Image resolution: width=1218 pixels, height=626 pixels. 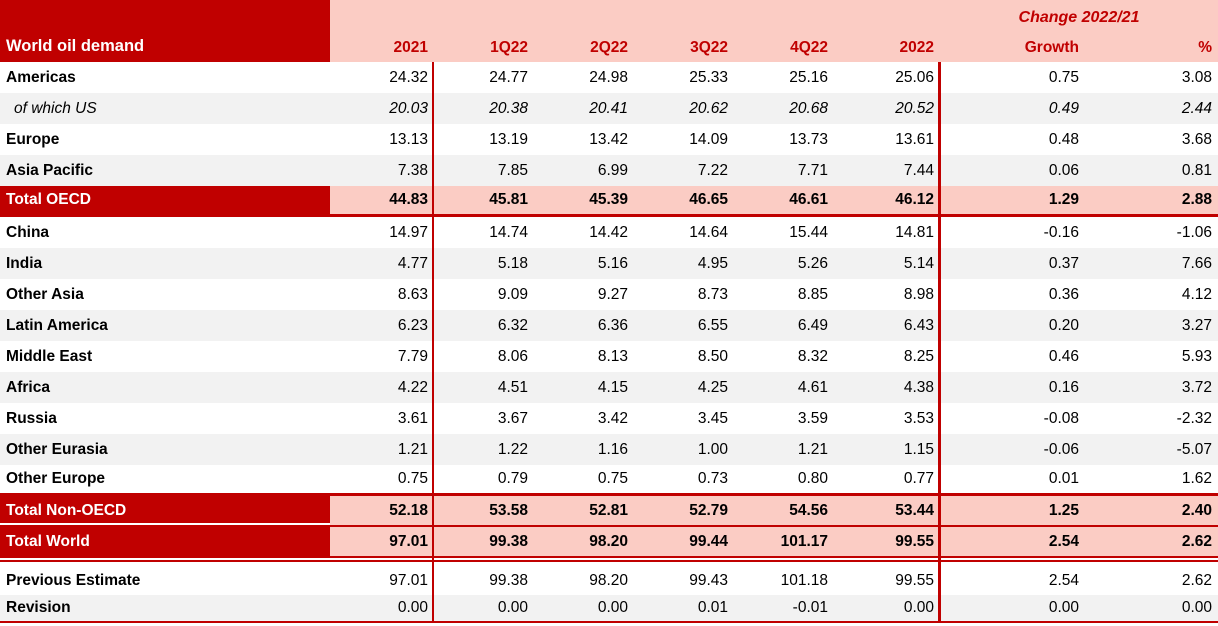 I want to click on cell-growth: 0.75, so click(x=1063, y=77).